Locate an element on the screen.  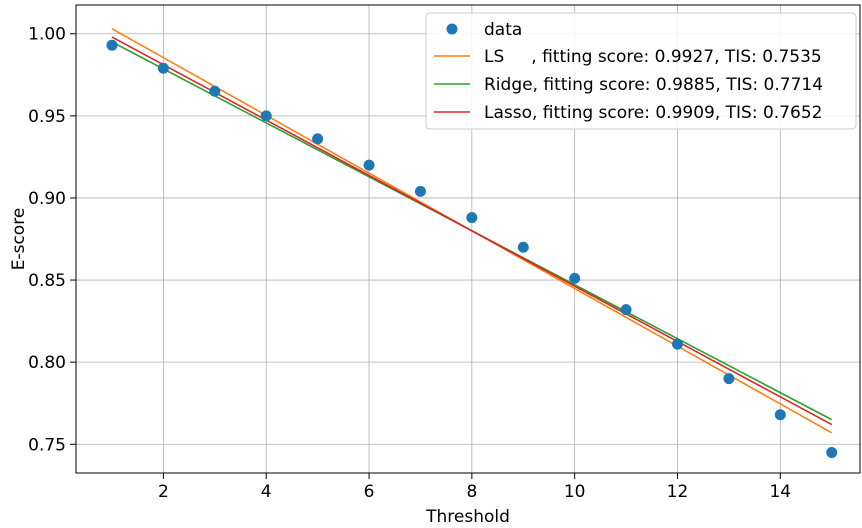
x-tick-label: 6 is located at coordinates (369, 492).